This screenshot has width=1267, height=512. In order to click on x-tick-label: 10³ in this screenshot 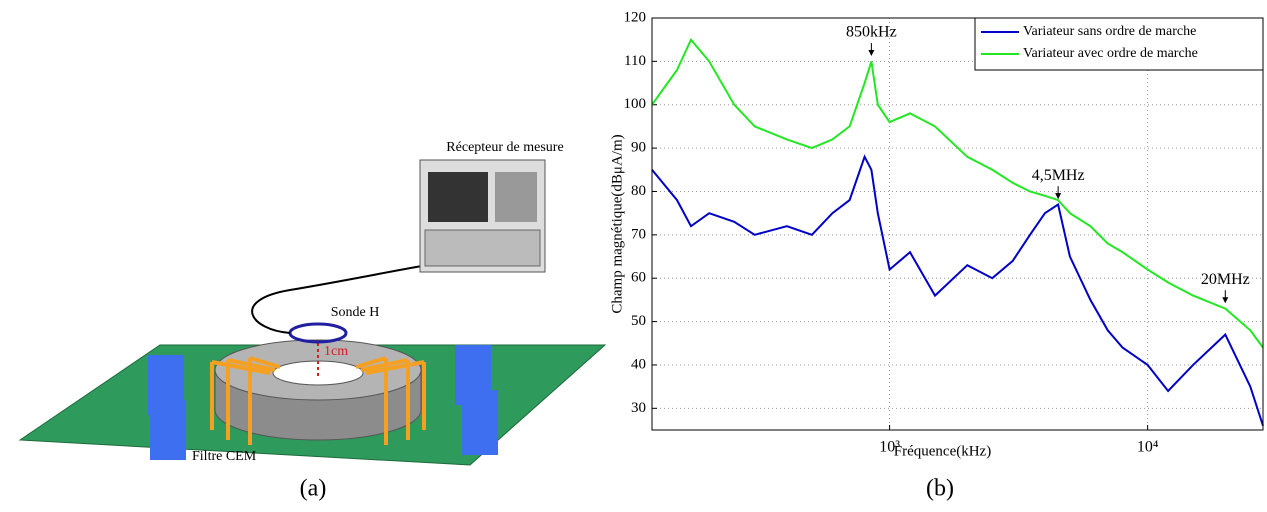, I will do `click(889, 447)`.